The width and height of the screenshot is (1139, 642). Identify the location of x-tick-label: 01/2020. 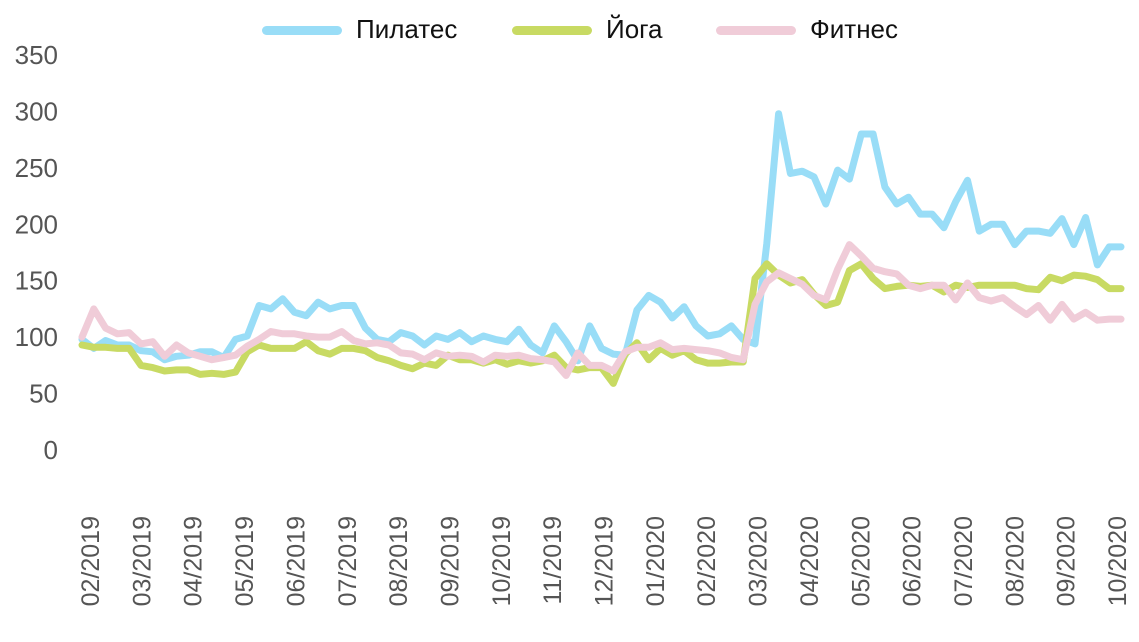
(656, 561).